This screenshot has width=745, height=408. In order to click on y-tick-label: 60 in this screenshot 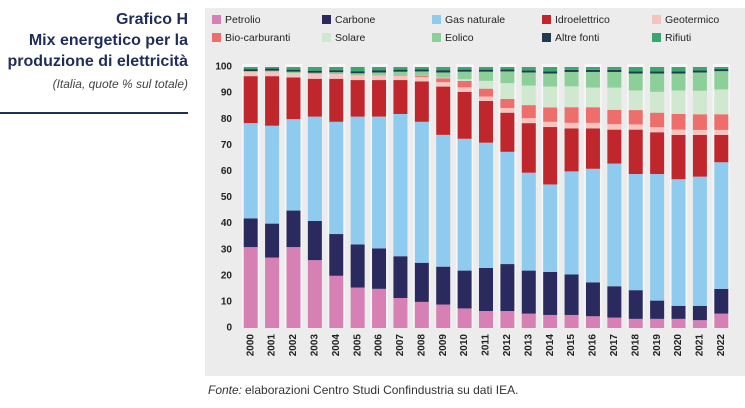, I will do `click(227, 171)`.